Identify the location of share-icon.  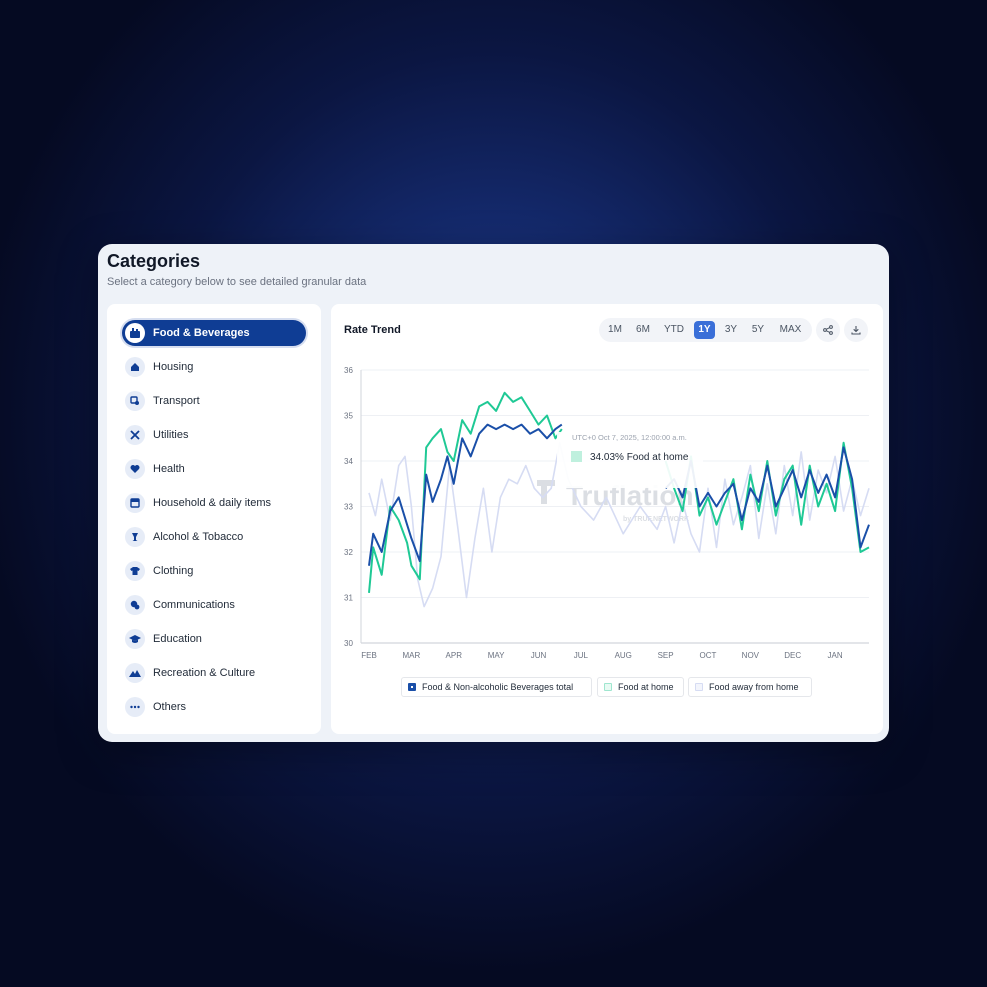
(828, 330).